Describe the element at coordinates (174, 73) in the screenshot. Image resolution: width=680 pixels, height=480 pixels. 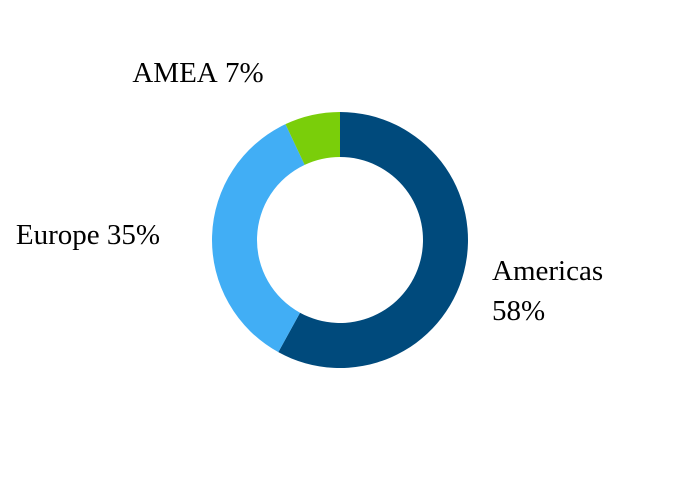
I see `category-name: AMEA` at that location.